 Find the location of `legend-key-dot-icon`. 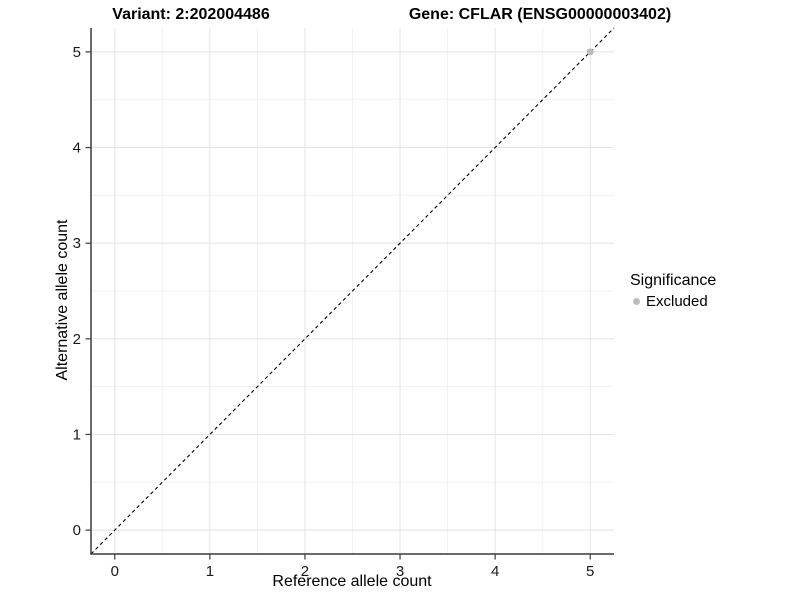

legend-key-dot-icon is located at coordinates (636, 301).